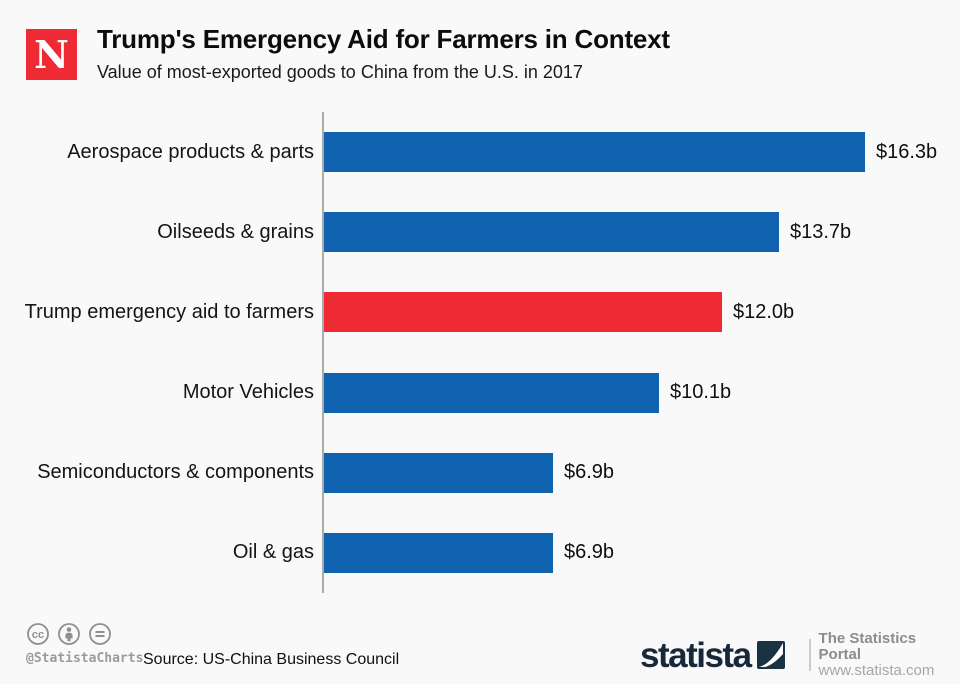  What do you see at coordinates (273, 552) in the screenshot?
I see `category-label: Oil & gas` at bounding box center [273, 552].